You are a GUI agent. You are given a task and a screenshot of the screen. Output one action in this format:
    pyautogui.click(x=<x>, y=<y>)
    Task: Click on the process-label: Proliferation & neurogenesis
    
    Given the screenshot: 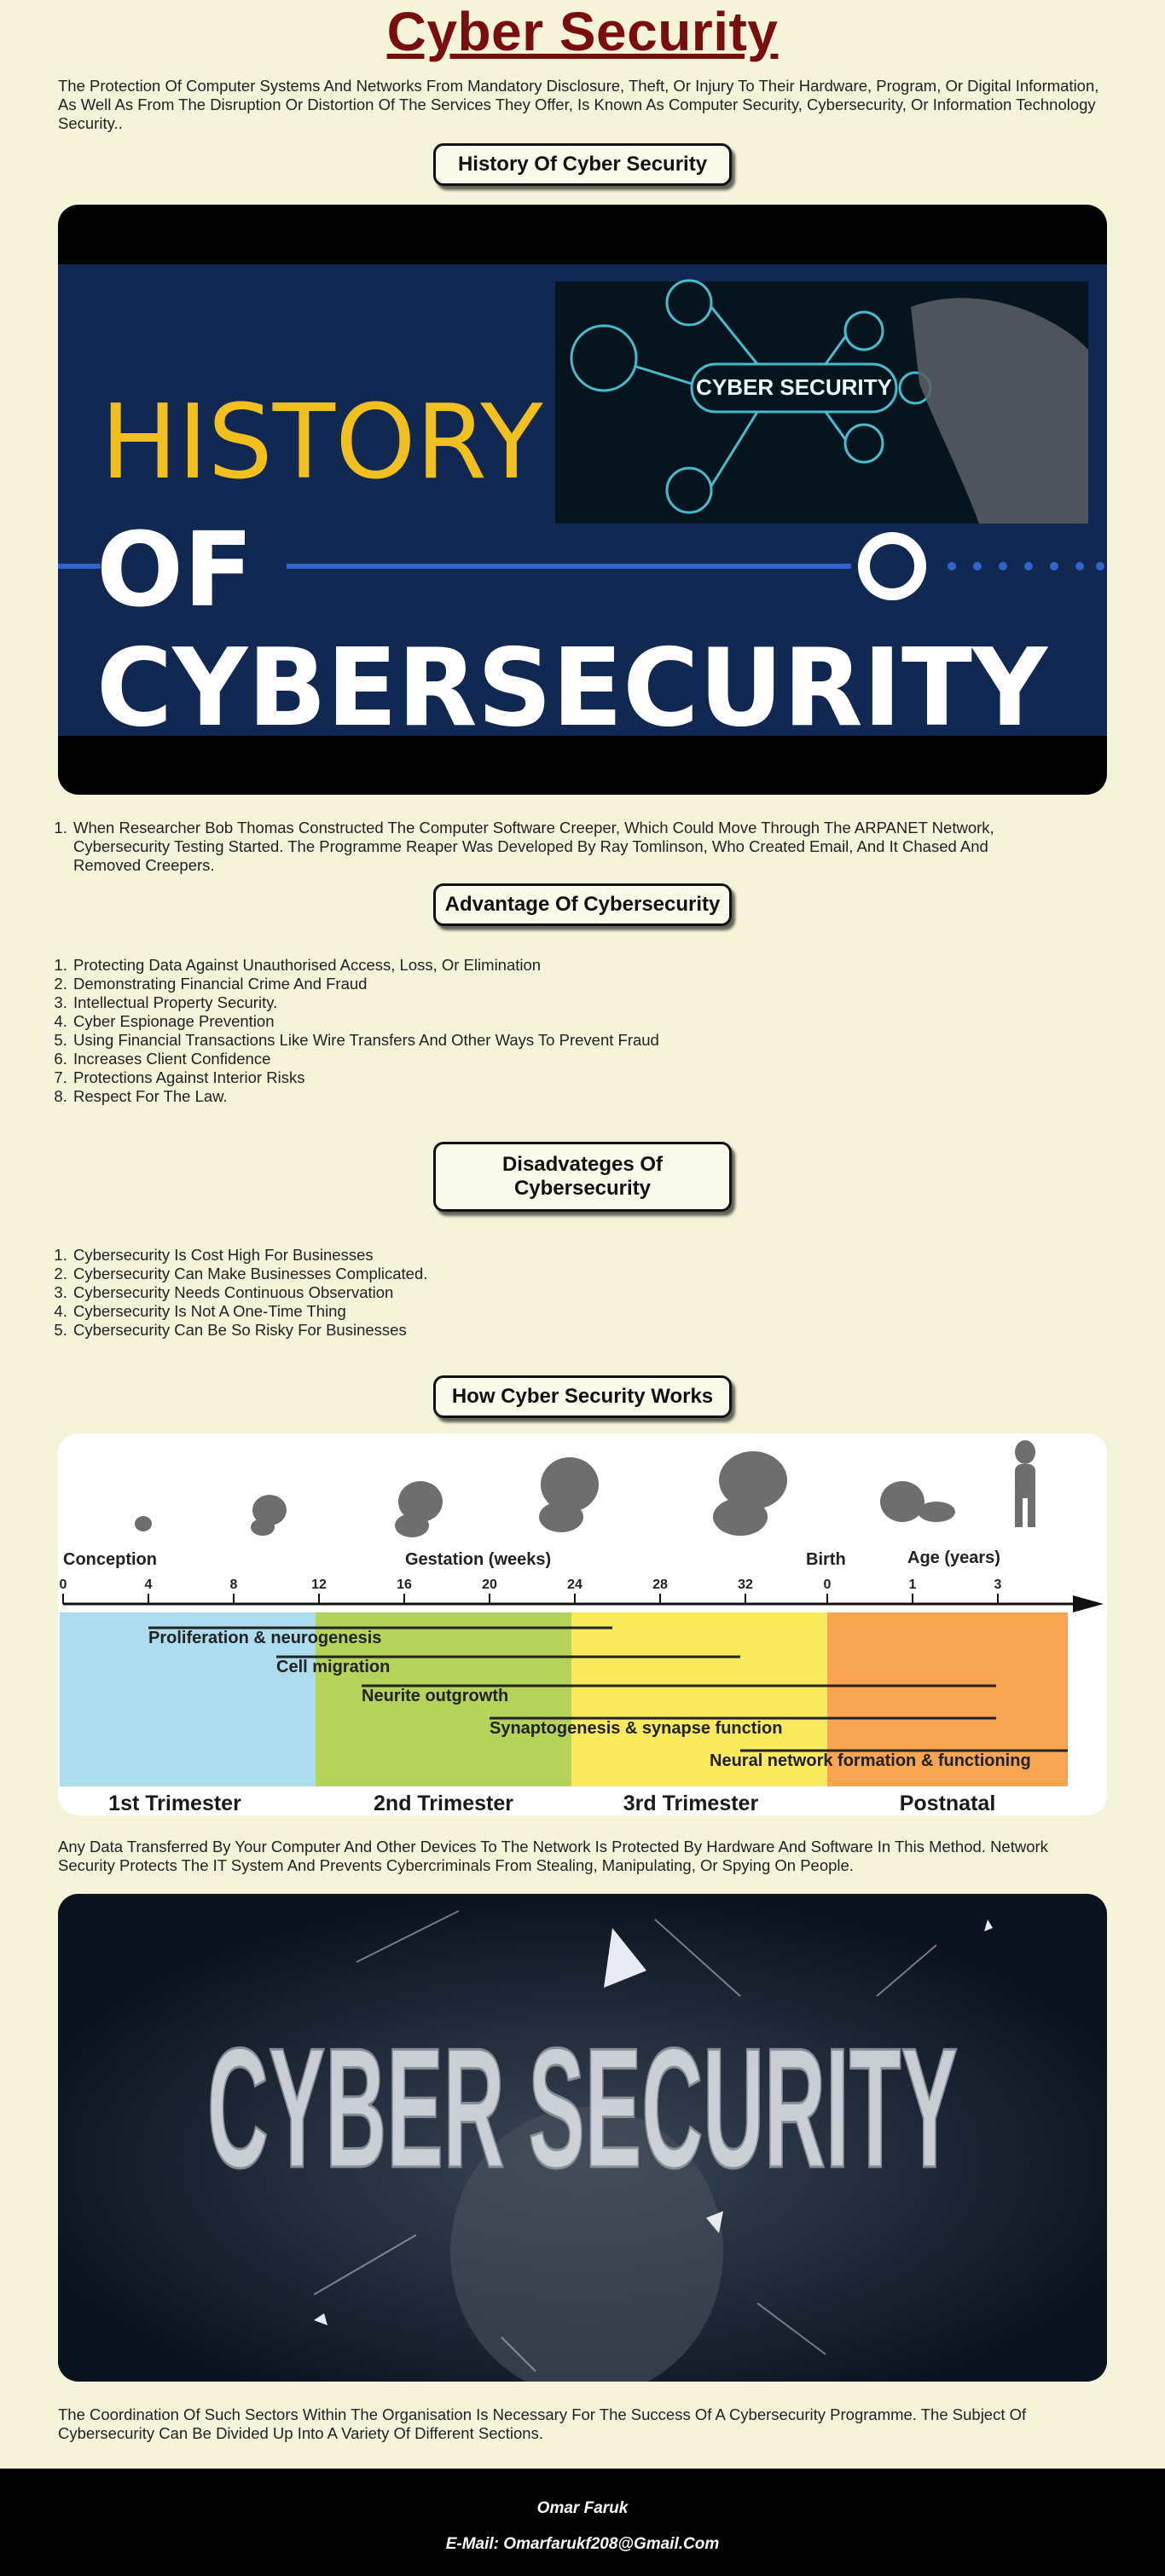 What is the action you would take?
    pyautogui.click(x=264, y=1638)
    